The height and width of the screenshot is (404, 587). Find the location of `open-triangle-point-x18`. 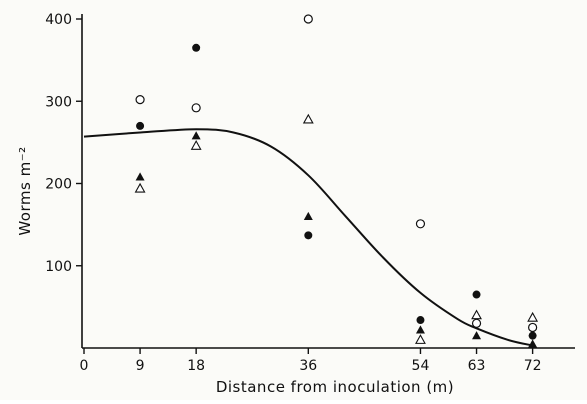

open-triangle-point-x18 is located at coordinates (196, 145).